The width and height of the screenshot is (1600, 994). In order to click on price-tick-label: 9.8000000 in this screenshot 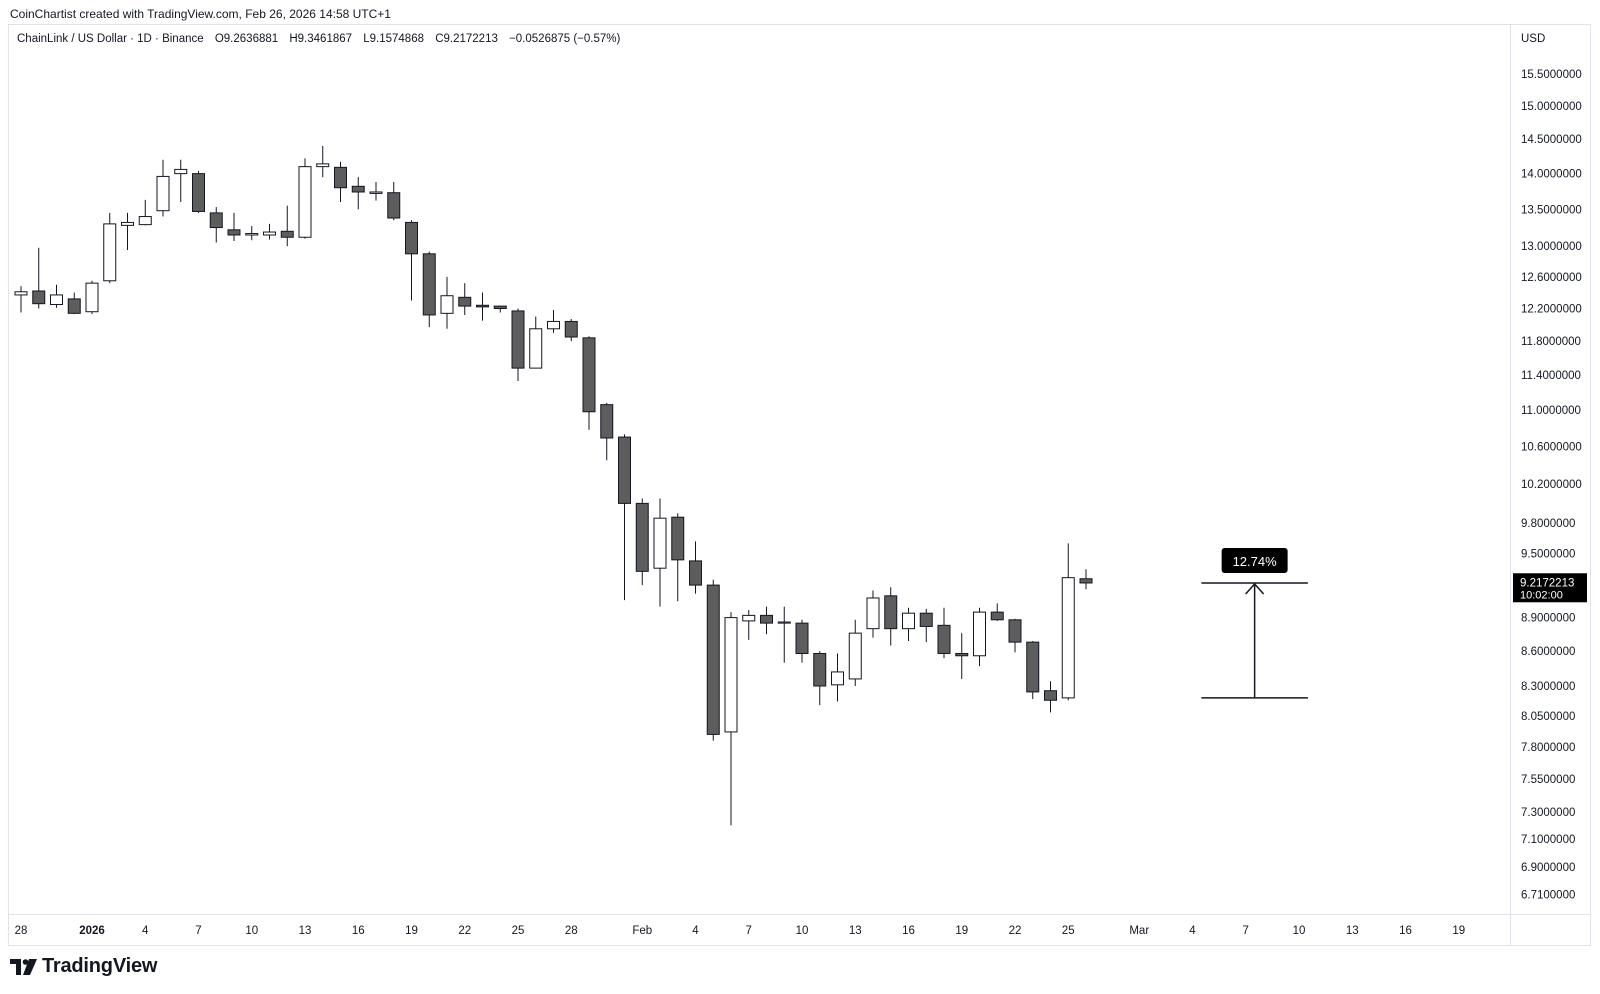, I will do `click(1548, 524)`.